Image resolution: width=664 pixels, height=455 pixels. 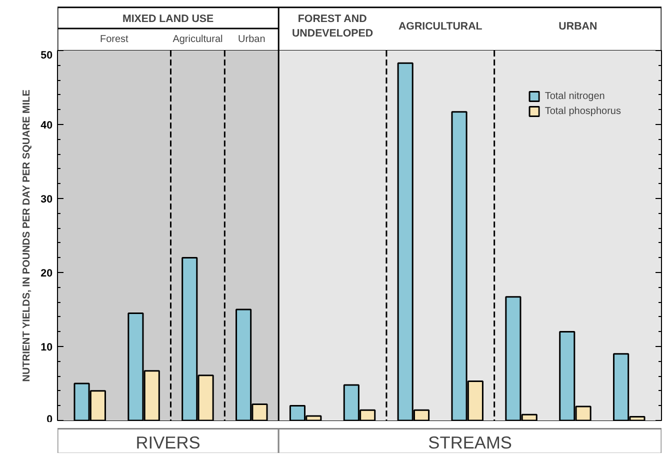 What do you see at coordinates (252, 39) in the screenshot?
I see `text: Urban` at bounding box center [252, 39].